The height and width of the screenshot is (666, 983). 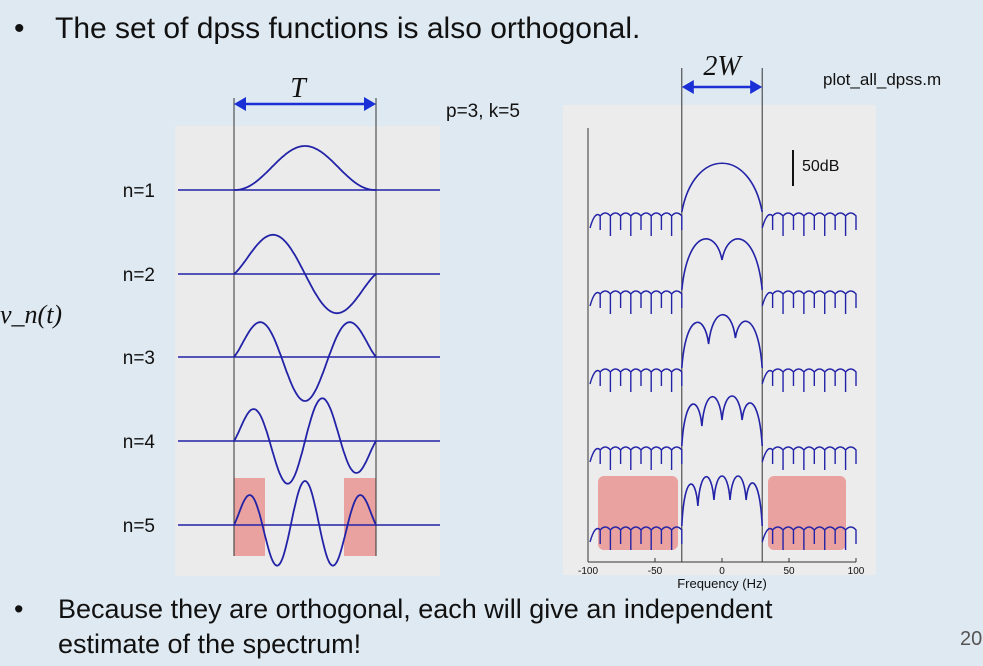 I want to click on param-label: p=3, k=5, so click(x=483, y=111).